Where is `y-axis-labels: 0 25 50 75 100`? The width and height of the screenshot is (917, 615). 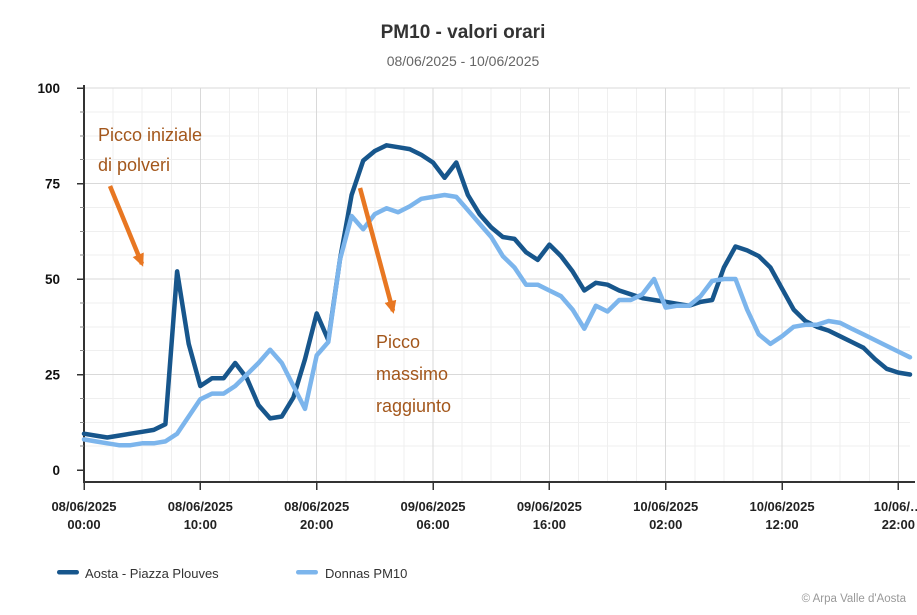 y-axis-labels: 0 25 50 75 100 is located at coordinates (48, 279).